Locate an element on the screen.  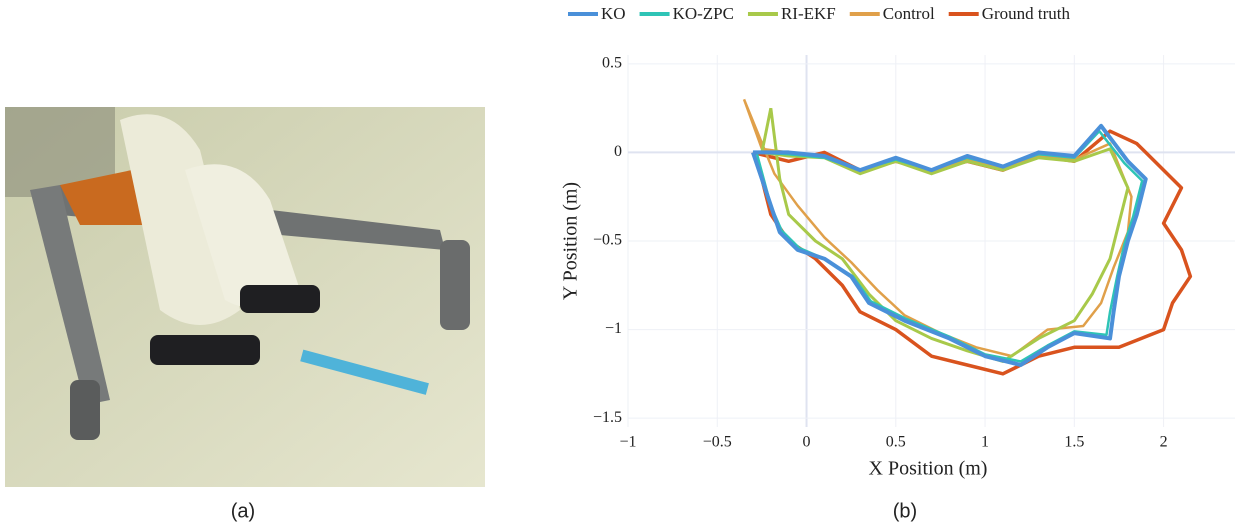
x-tick-label: 0 is located at coordinates (807, 442).